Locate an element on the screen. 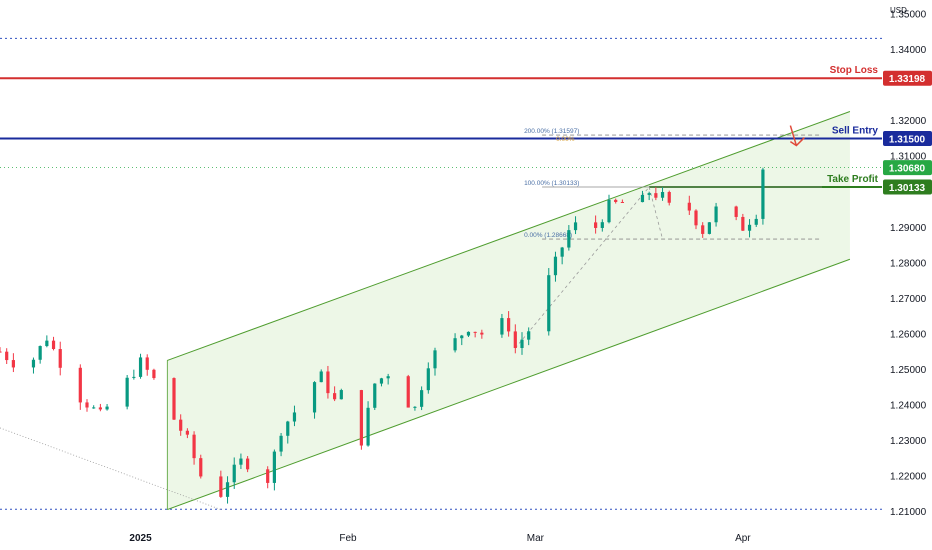  take-profit-price-tag-bg is located at coordinates (907, 187).